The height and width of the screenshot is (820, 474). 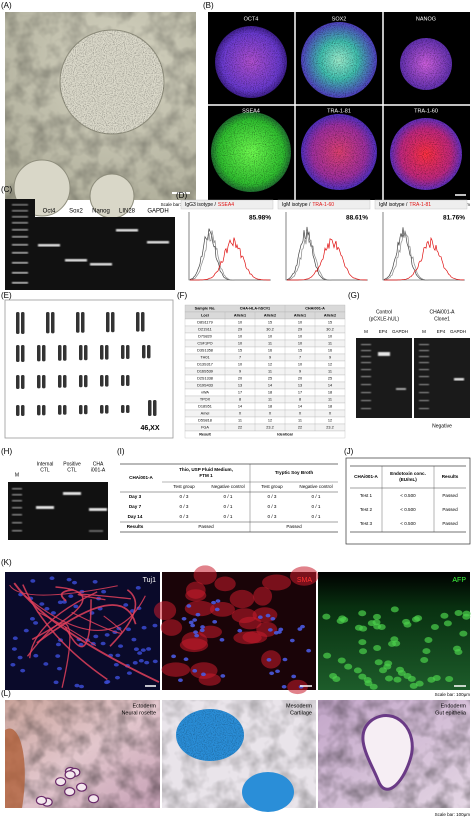 What do you see at coordinates (330, 316) in the screenshot?
I see `table-cell: Allele2` at bounding box center [330, 316].